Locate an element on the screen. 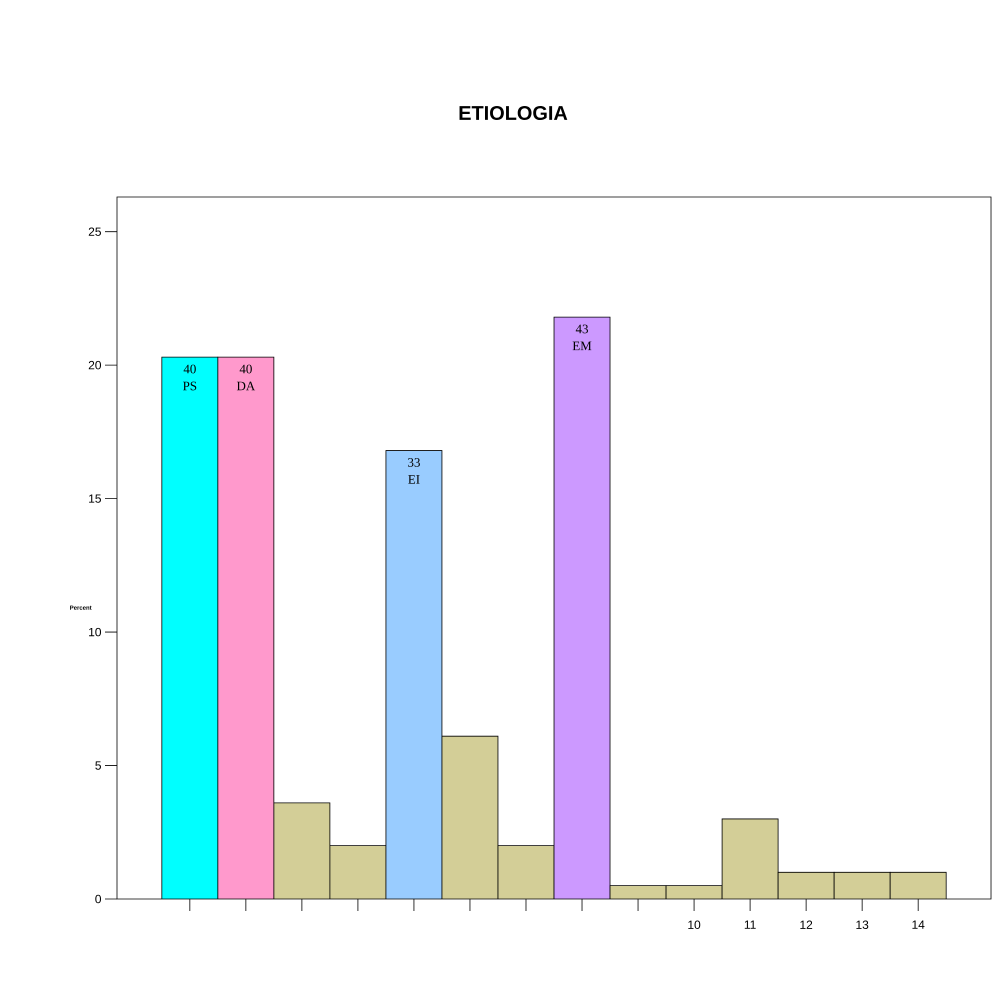 The image size is (996, 998). y-tick-label: 5 is located at coordinates (98, 765).